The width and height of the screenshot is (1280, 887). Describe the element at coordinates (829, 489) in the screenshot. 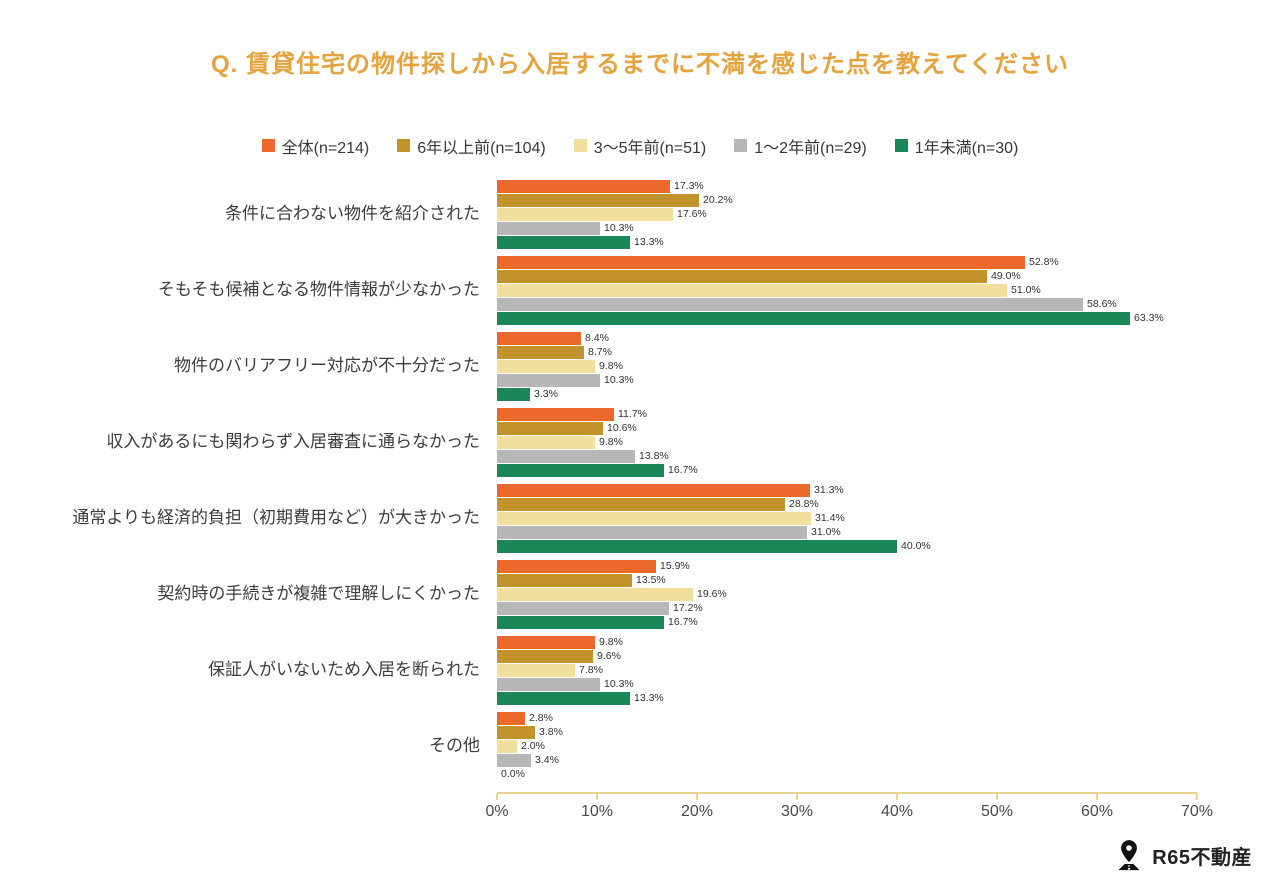

I see `value-label-c4-s0: 31.3%` at that location.